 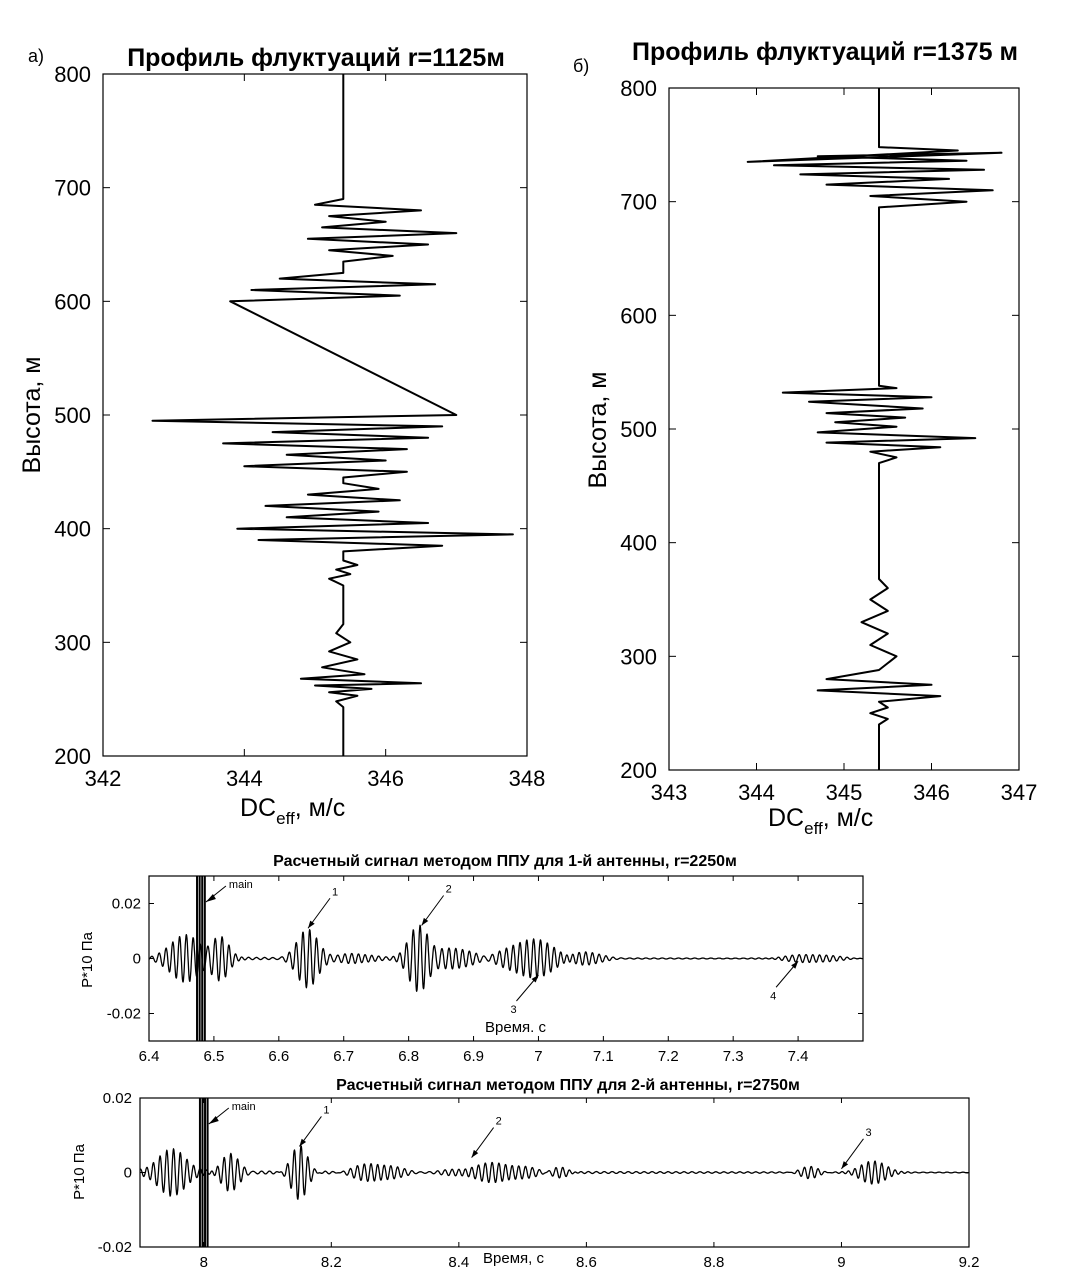 What do you see at coordinates (72, 301) in the screenshot?
I see `y-tick-label: 600` at bounding box center [72, 301].